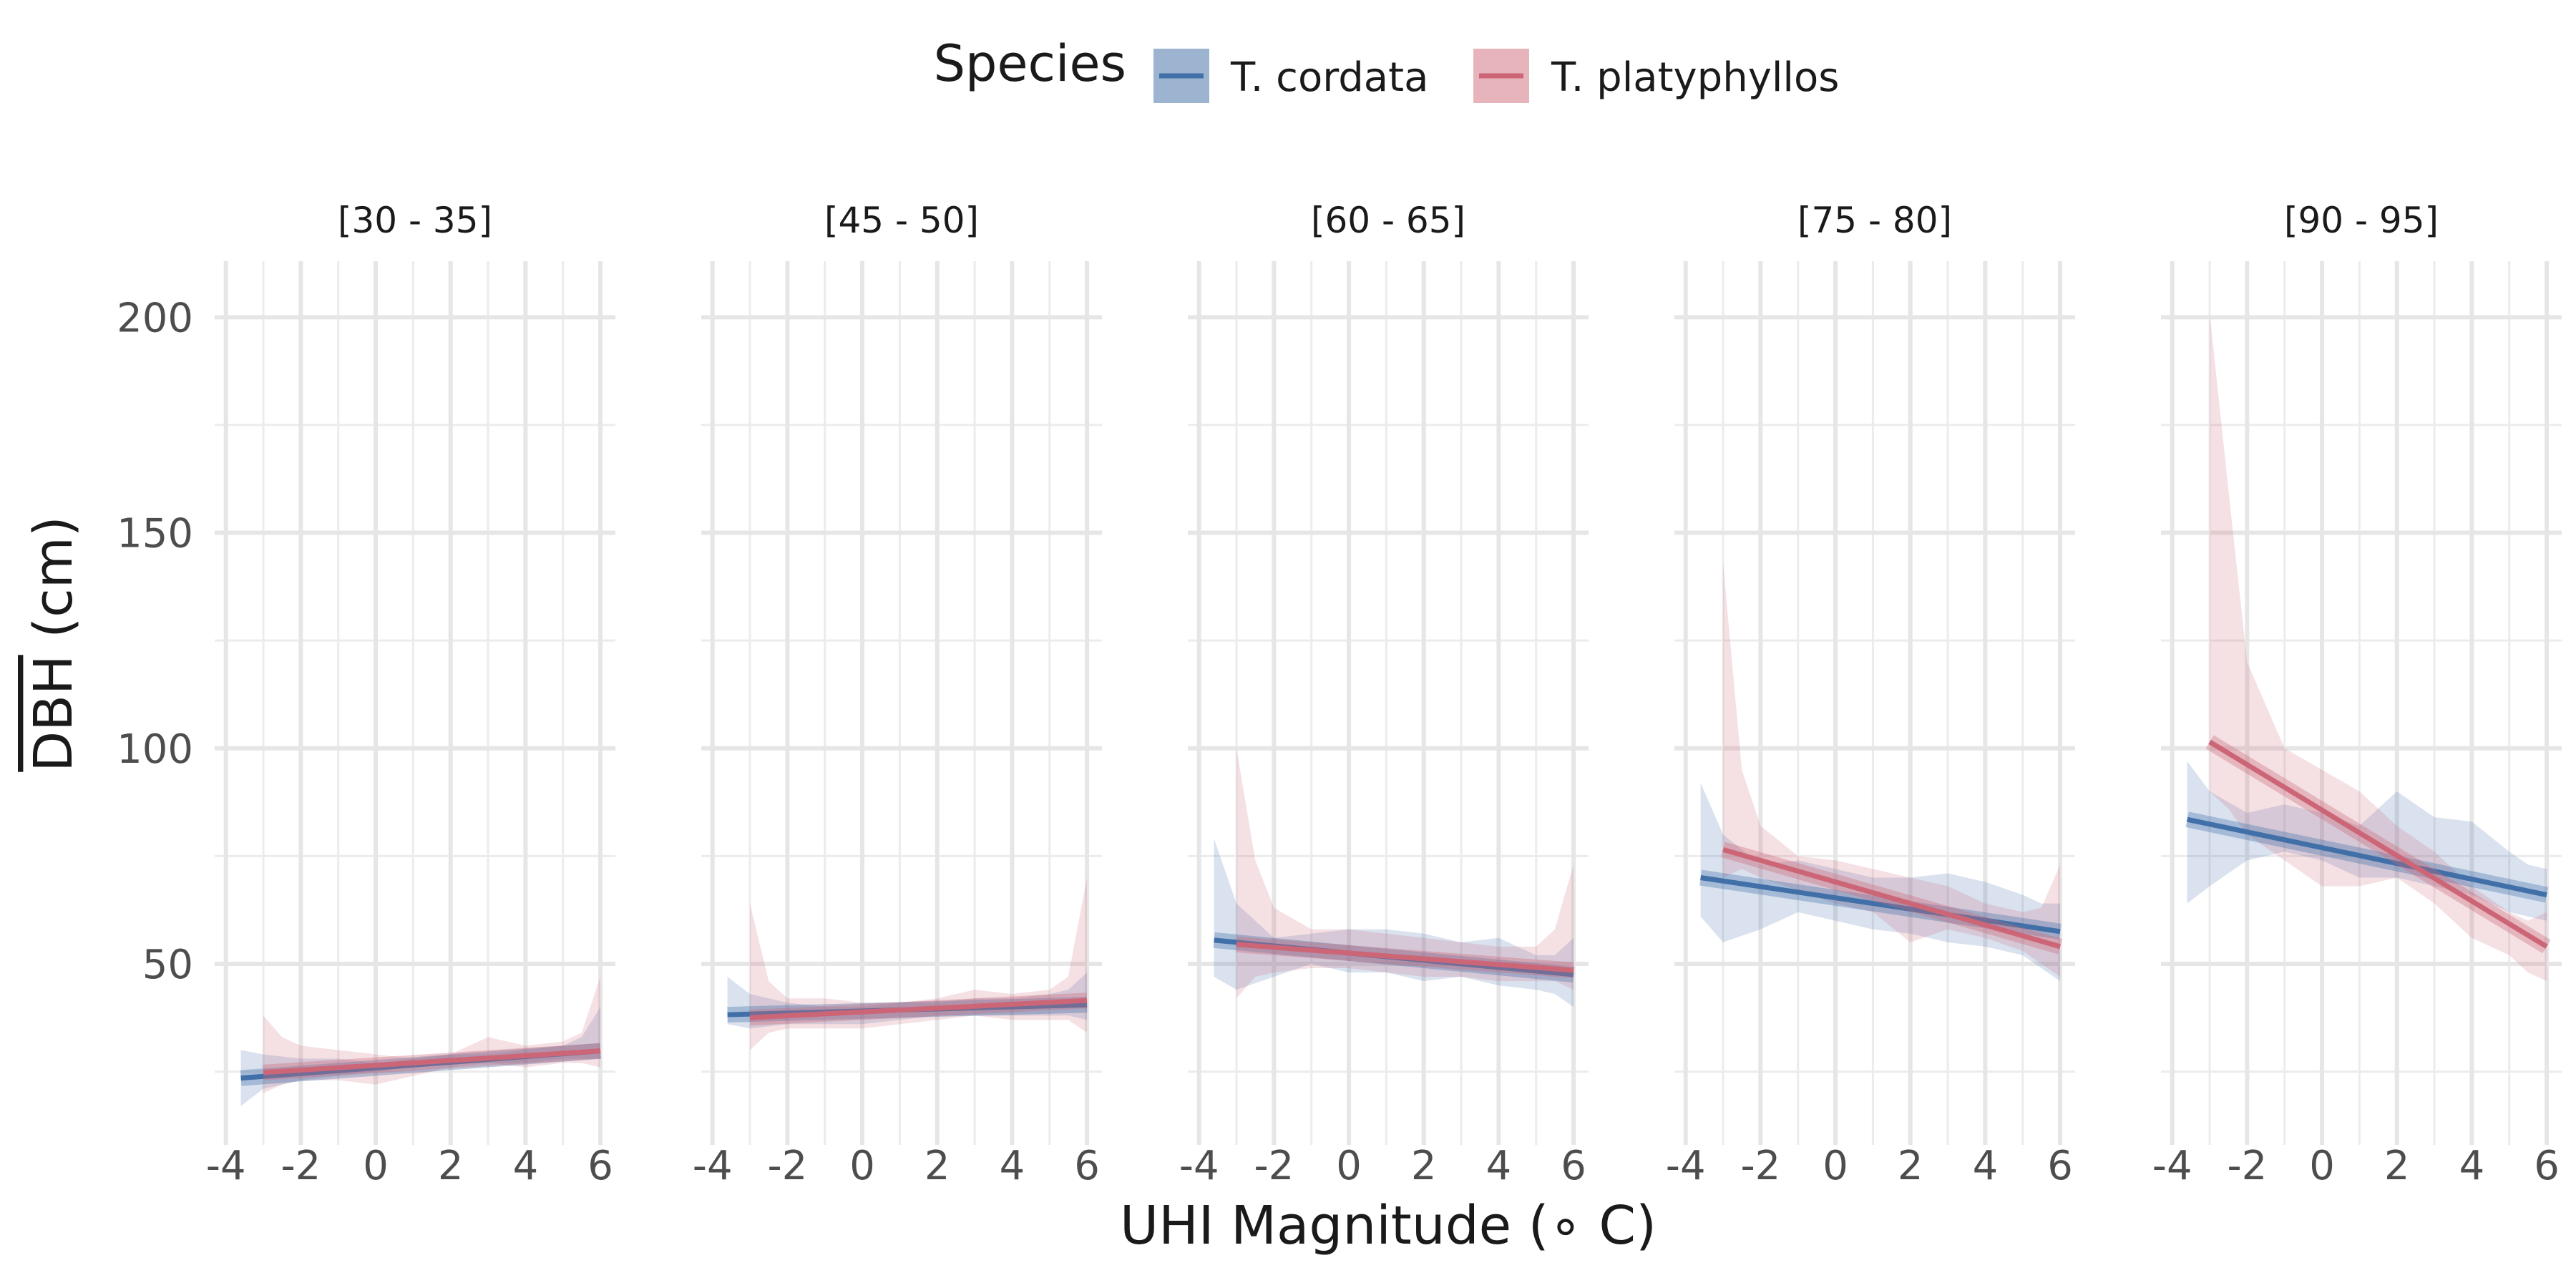 The image size is (2576, 1288). Describe the element at coordinates (1181, 76) in the screenshot. I see `legend-key-t-cordata` at that location.